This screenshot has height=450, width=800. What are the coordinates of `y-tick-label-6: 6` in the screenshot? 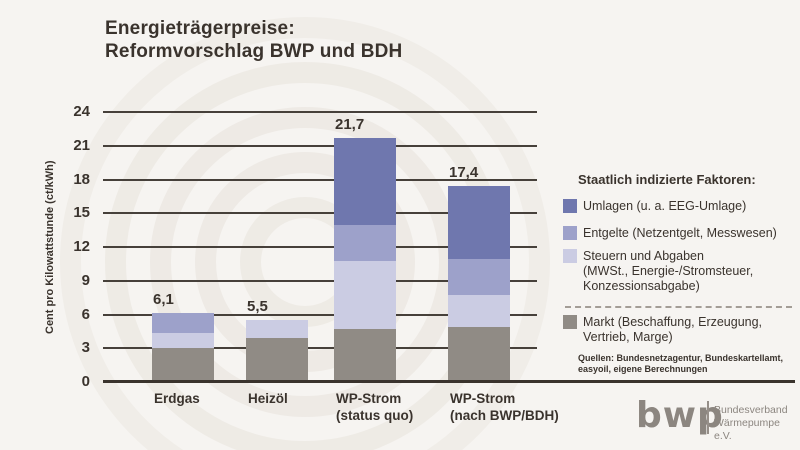 It's located at (85, 314).